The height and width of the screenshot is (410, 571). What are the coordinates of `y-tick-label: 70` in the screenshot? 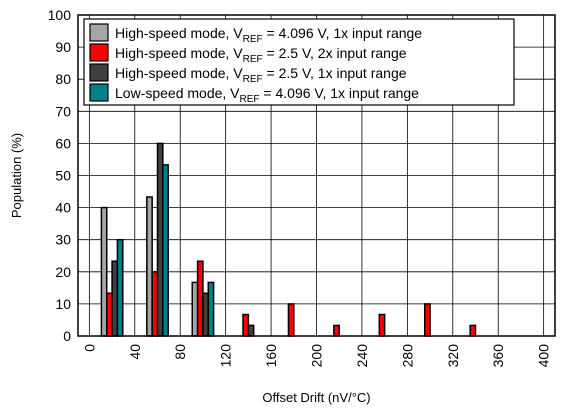 It's located at (63, 111).